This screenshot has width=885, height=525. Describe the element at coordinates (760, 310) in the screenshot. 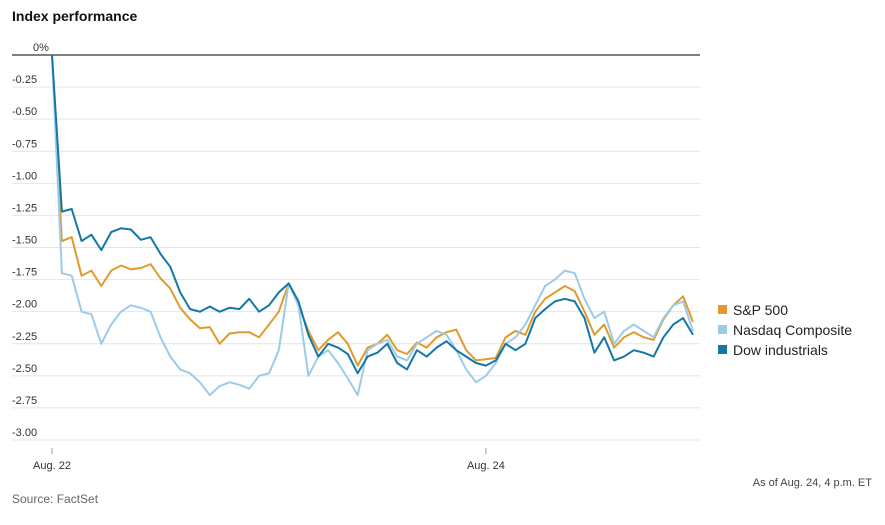

I see `legend-label: S&P 500` at that location.